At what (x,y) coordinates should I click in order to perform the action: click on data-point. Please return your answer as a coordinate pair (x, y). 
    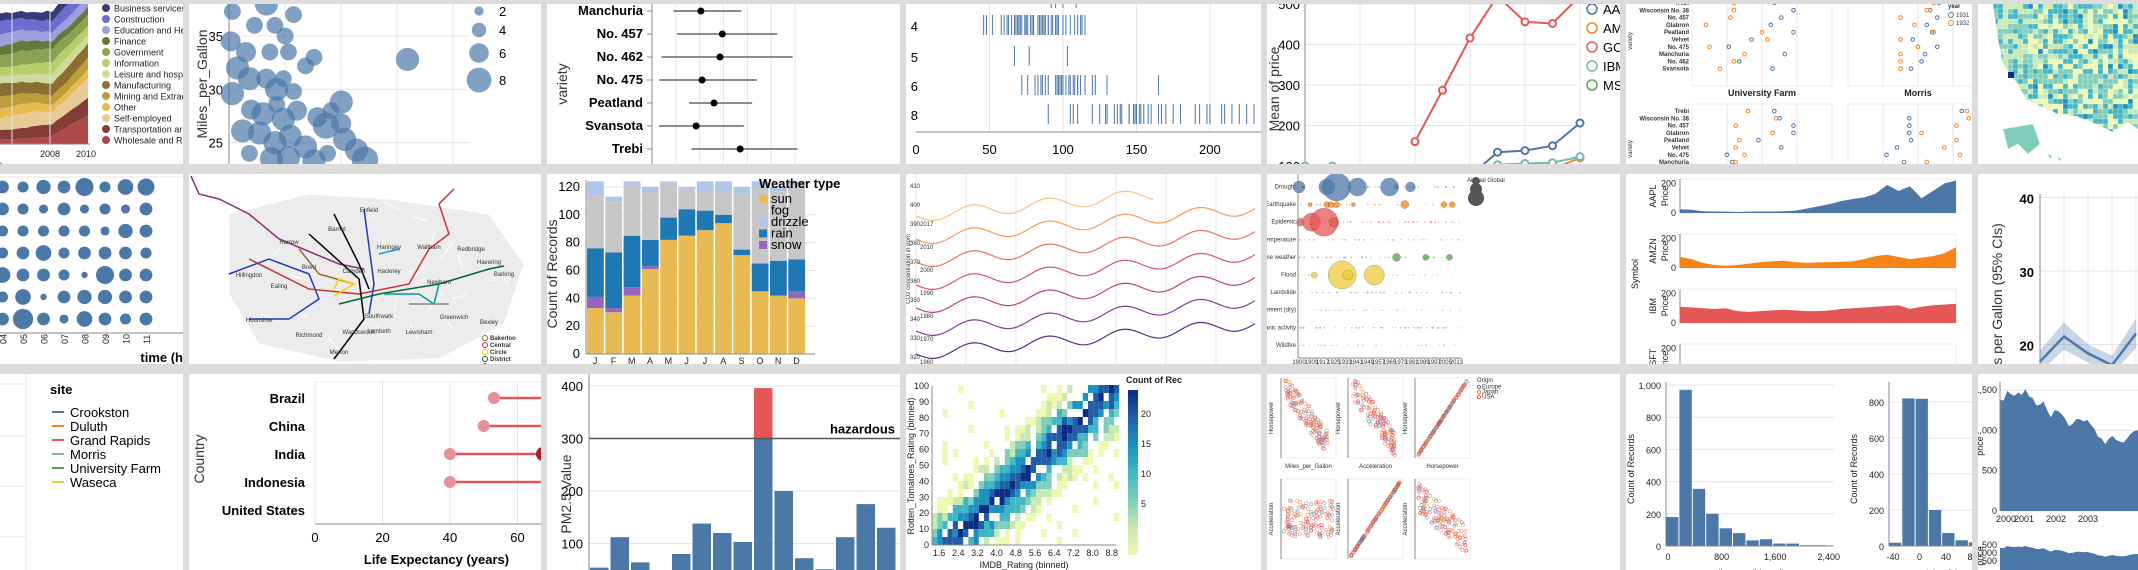
    Looking at the image, I should click on (266, 10).